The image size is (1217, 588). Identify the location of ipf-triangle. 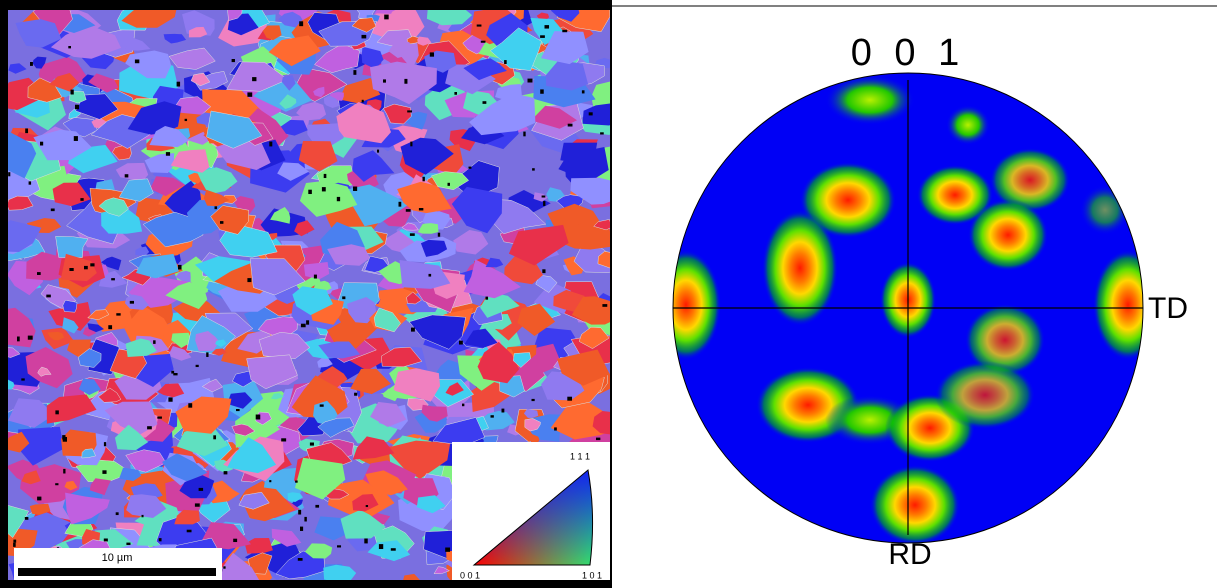
(533, 517).